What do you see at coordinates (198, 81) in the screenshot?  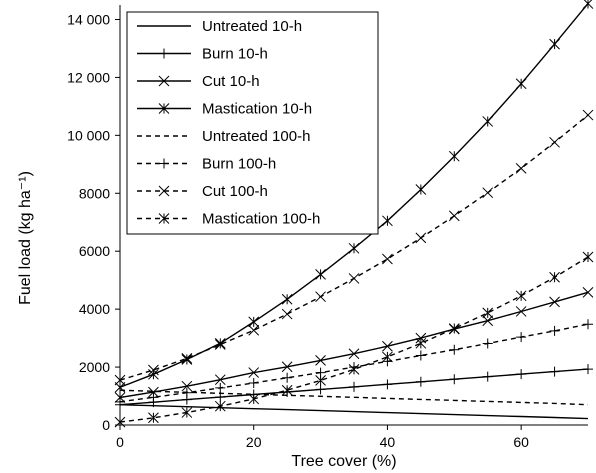 I see `legend-entry: Cut 10-h` at bounding box center [198, 81].